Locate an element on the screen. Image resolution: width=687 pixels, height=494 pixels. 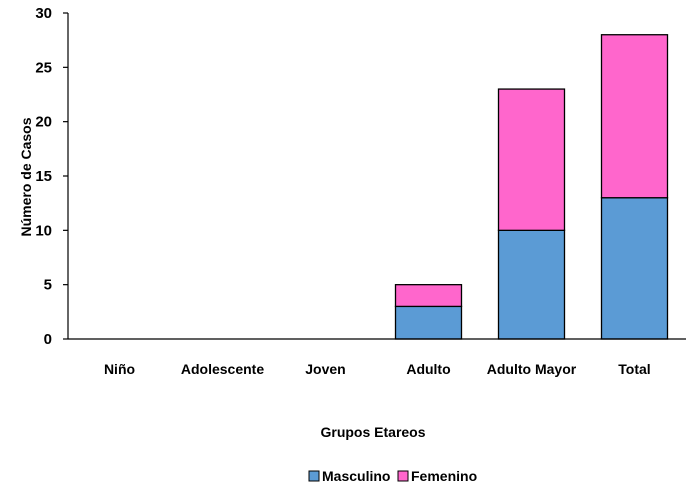
y-tick-label: 15 is located at coordinates (43, 176).